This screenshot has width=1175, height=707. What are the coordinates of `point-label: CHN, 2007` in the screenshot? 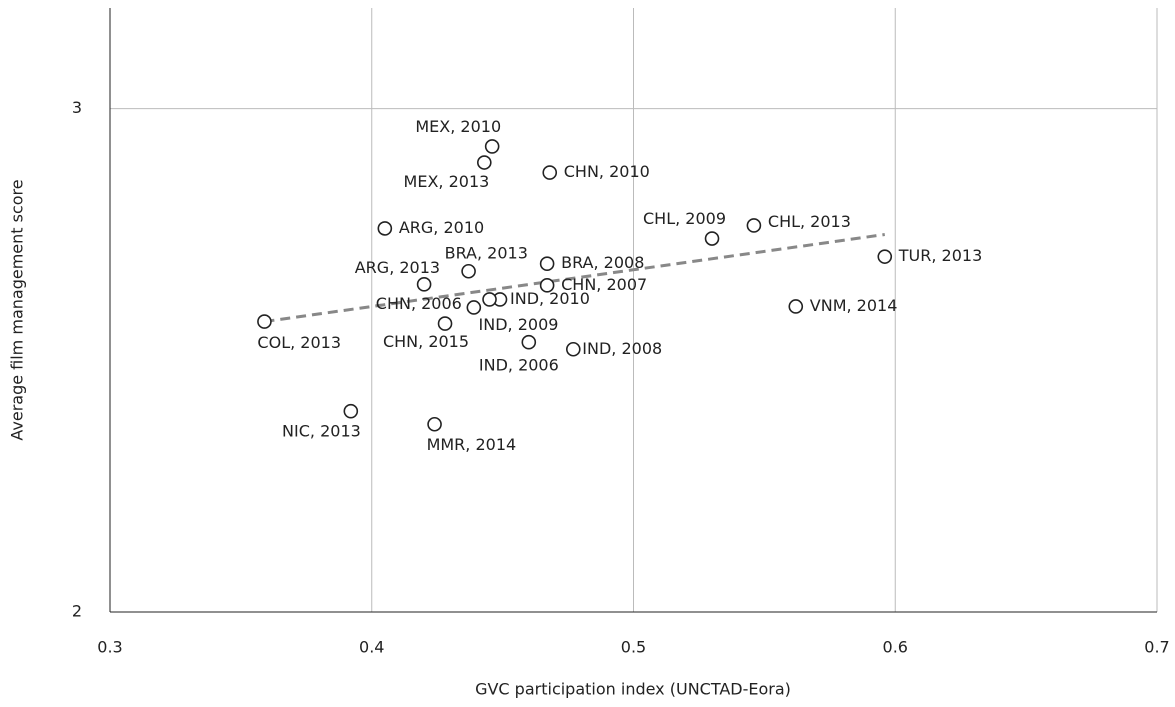 It's located at (604, 284).